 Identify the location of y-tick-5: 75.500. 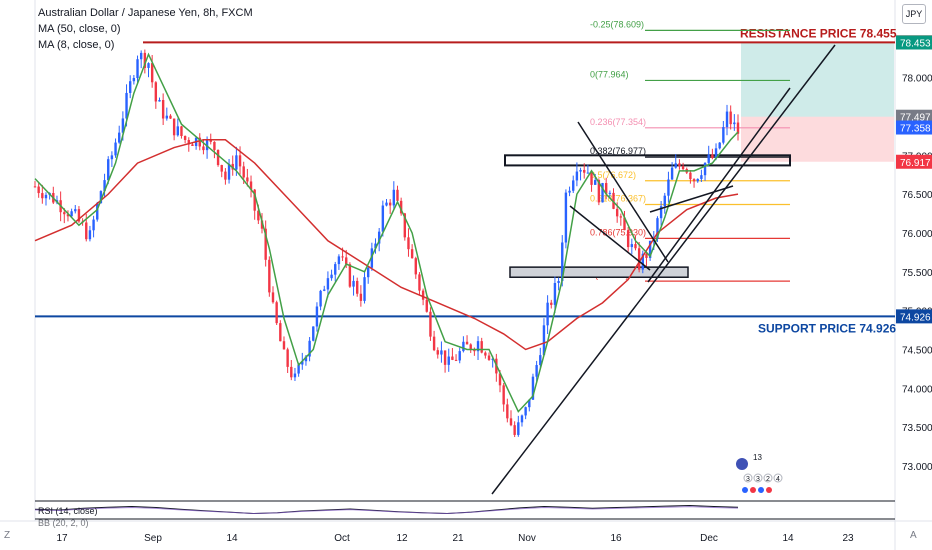
(917, 273).